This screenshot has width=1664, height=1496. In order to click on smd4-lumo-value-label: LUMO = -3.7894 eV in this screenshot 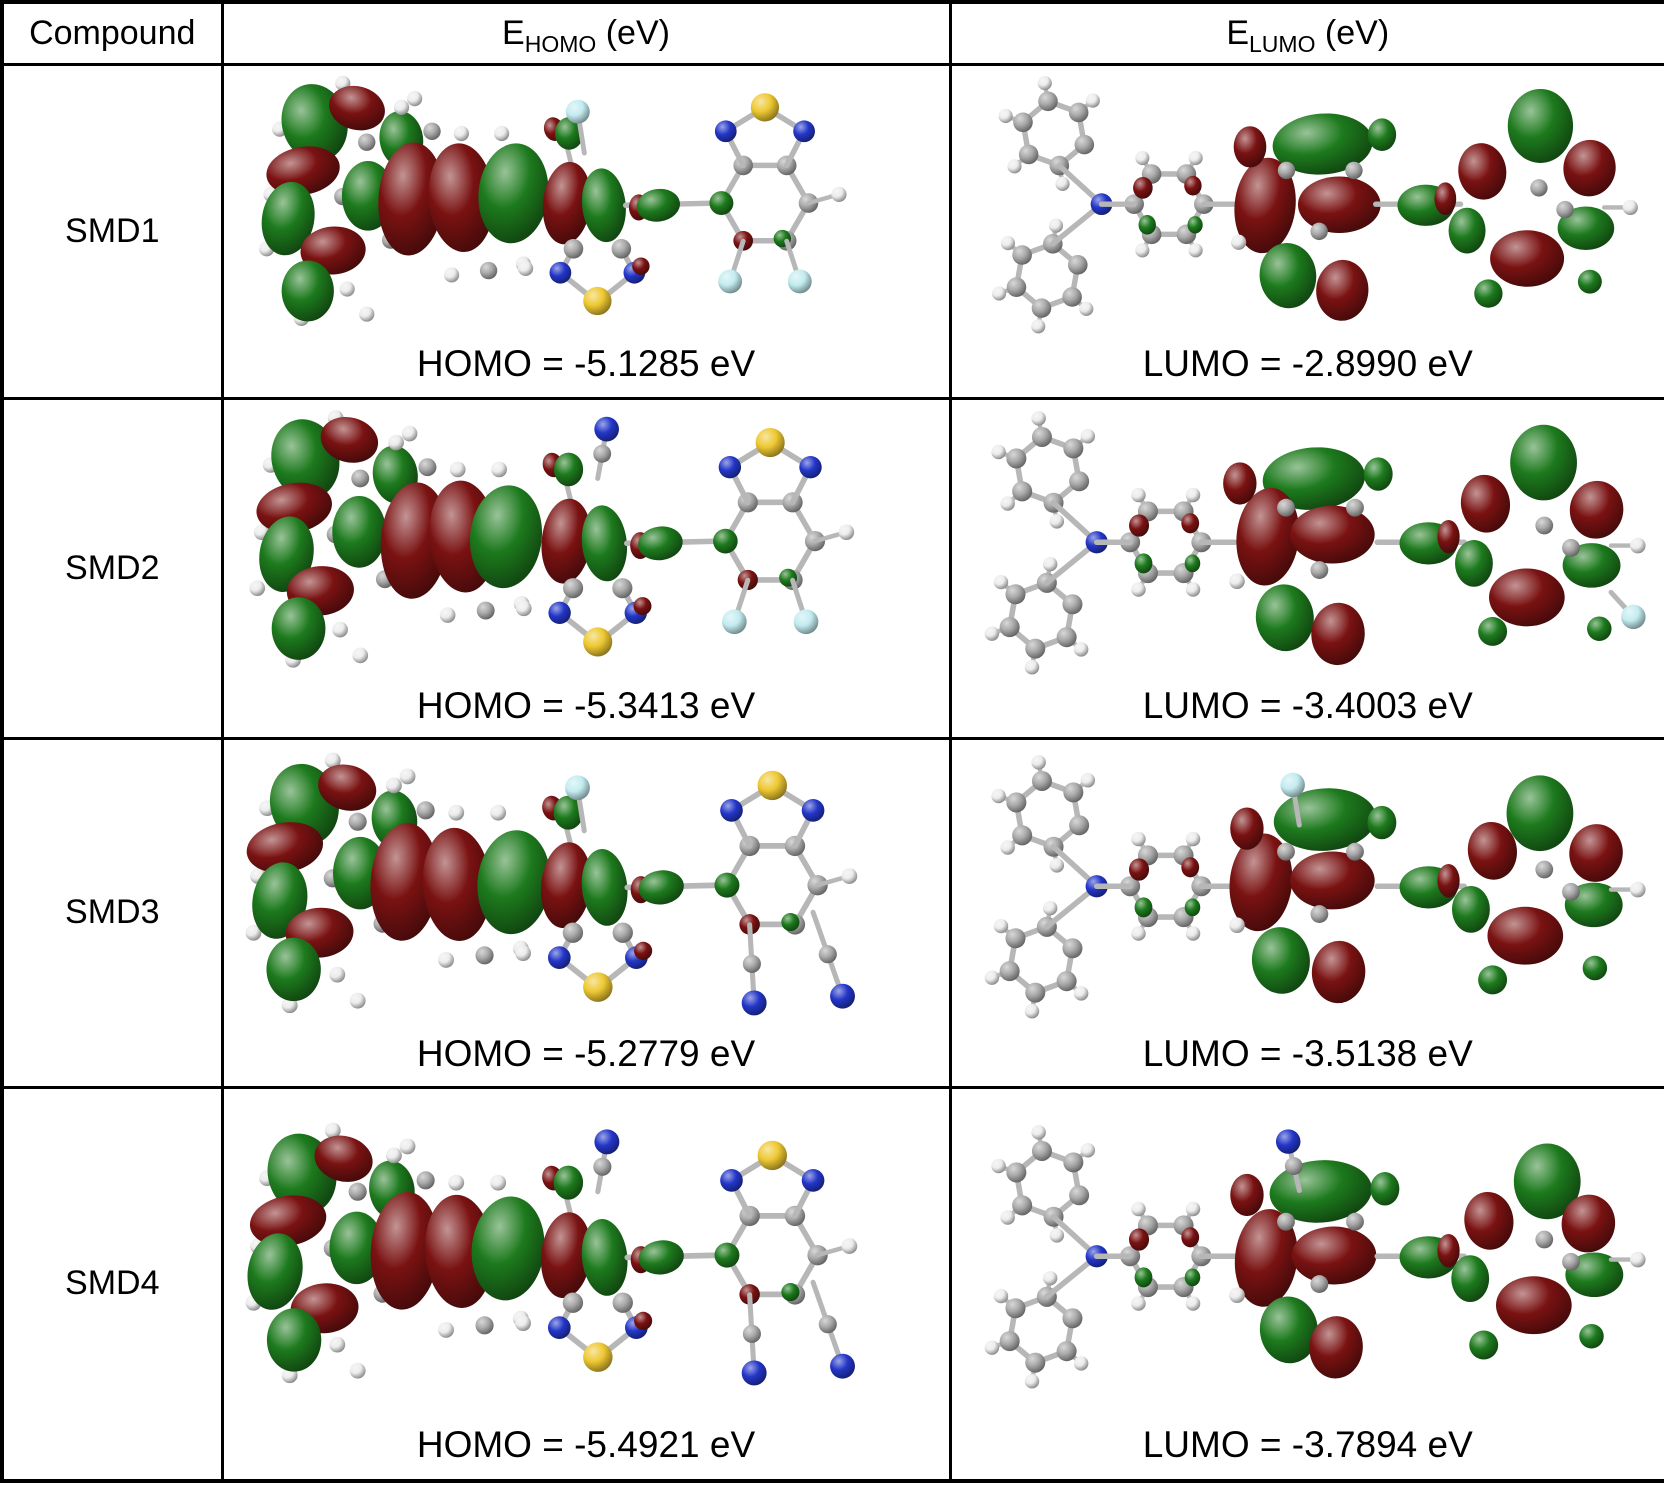, I will do `click(1307, 1444)`.